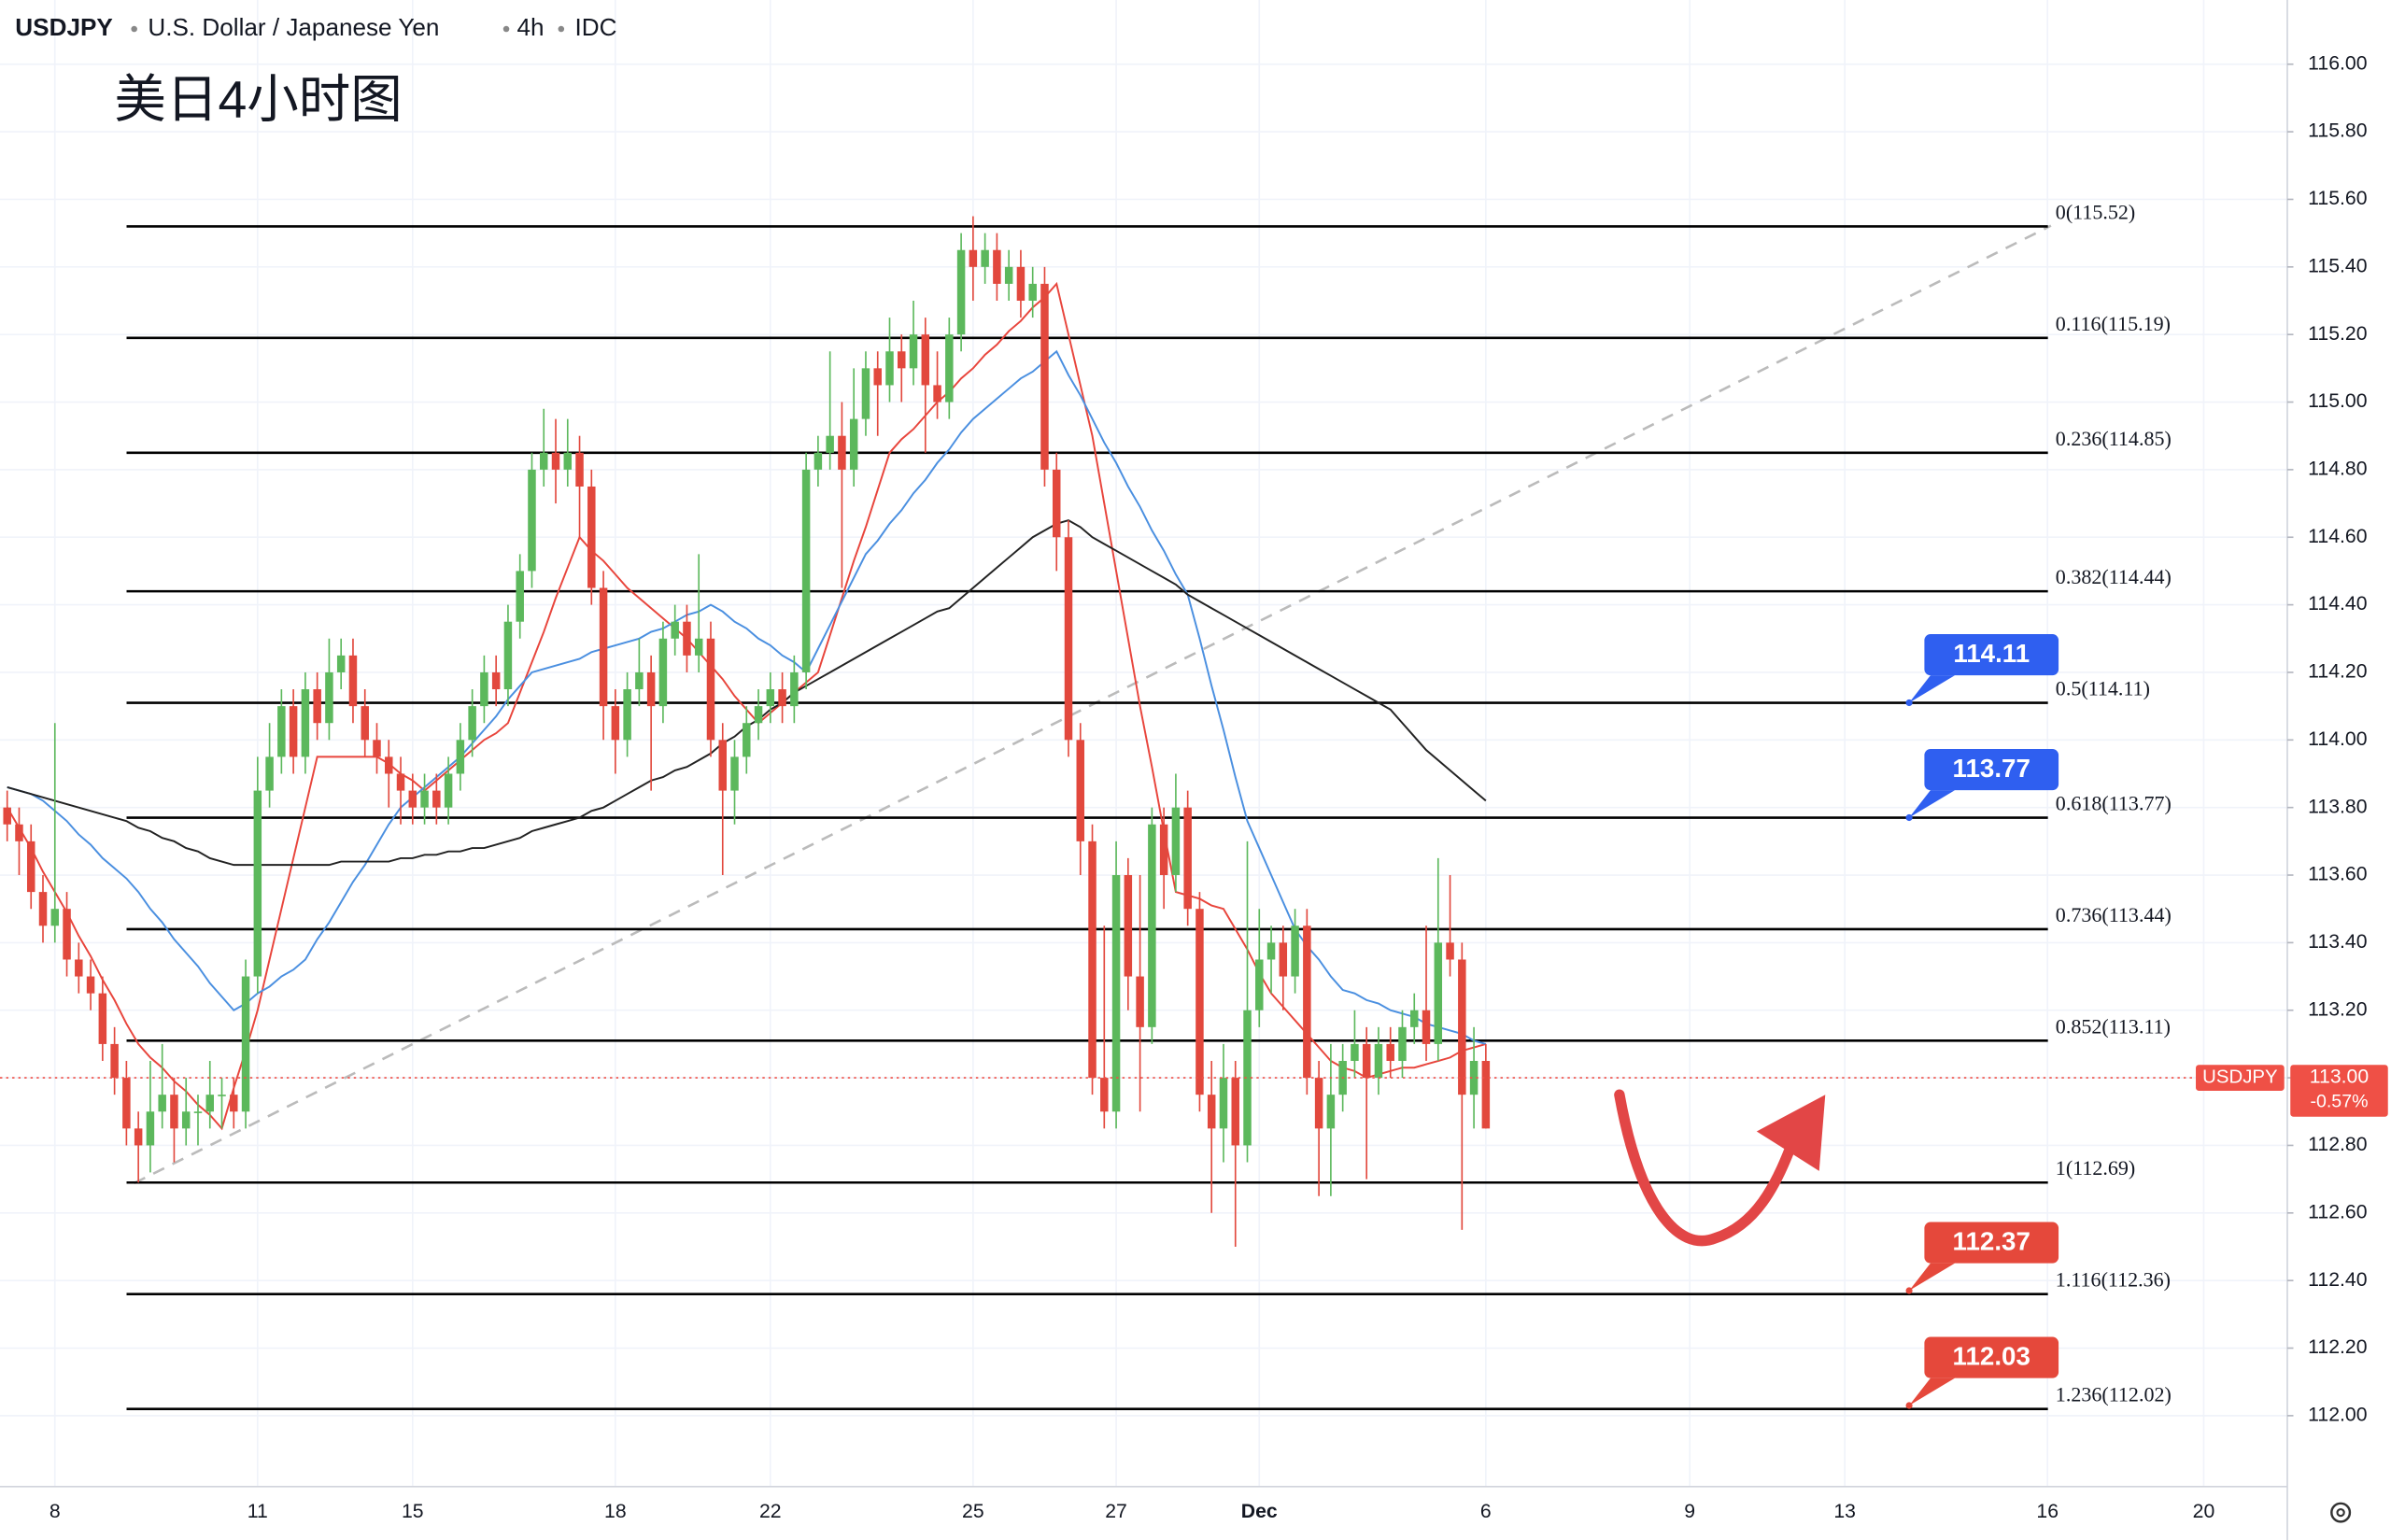 The width and height of the screenshot is (2391, 1540). What do you see at coordinates (2337, 1211) in the screenshot?
I see `y-tick-label: 112.60` at bounding box center [2337, 1211].